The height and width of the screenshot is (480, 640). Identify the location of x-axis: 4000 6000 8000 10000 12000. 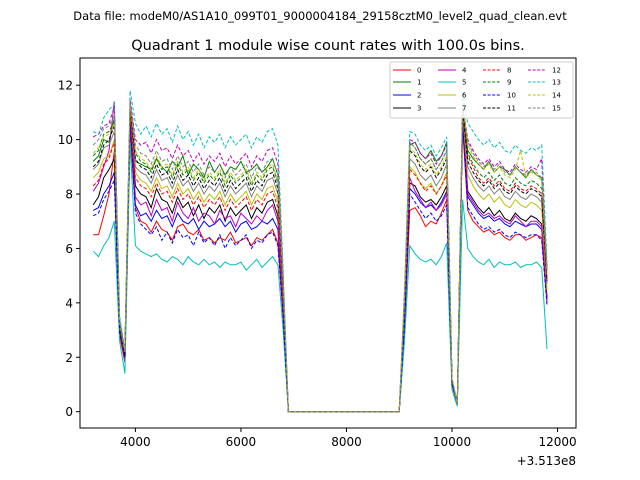
(348, 438).